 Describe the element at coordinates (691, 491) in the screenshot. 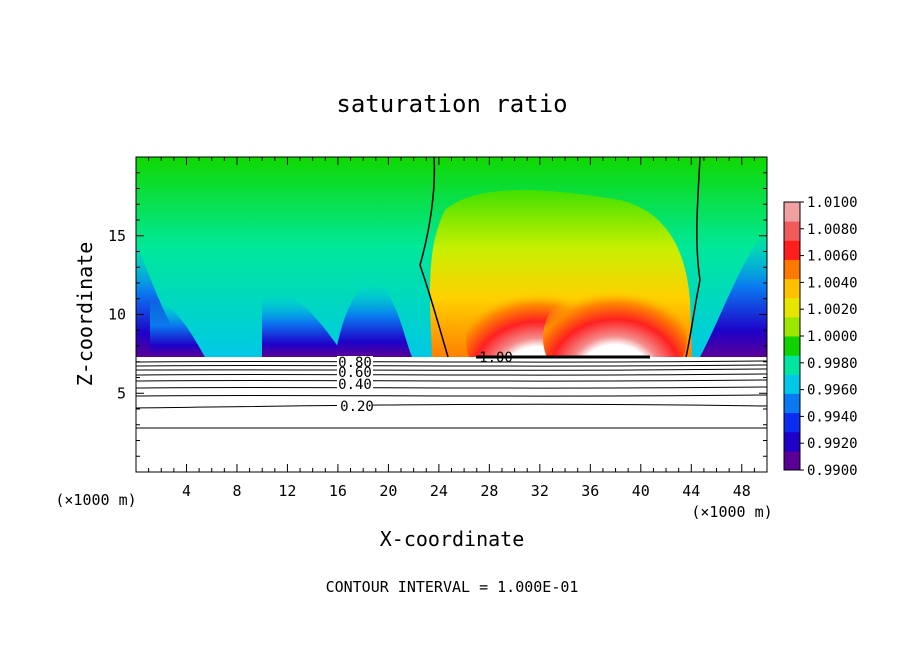

I see `x-tick-label: 44` at that location.